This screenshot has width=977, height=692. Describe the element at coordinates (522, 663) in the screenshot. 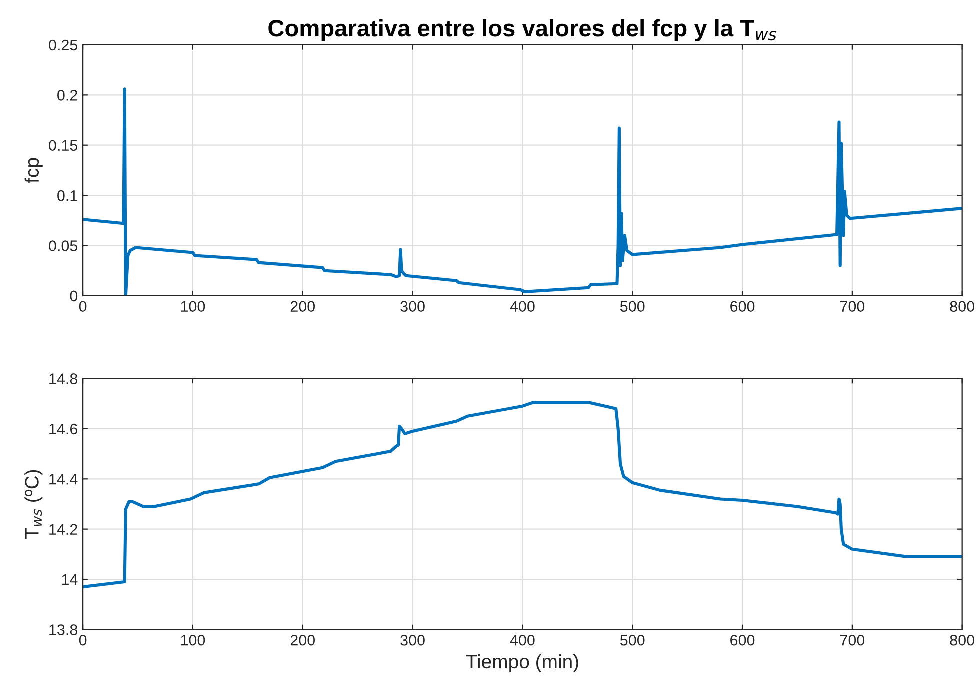

I see `x-axis-title: Tiempo (min)` at that location.